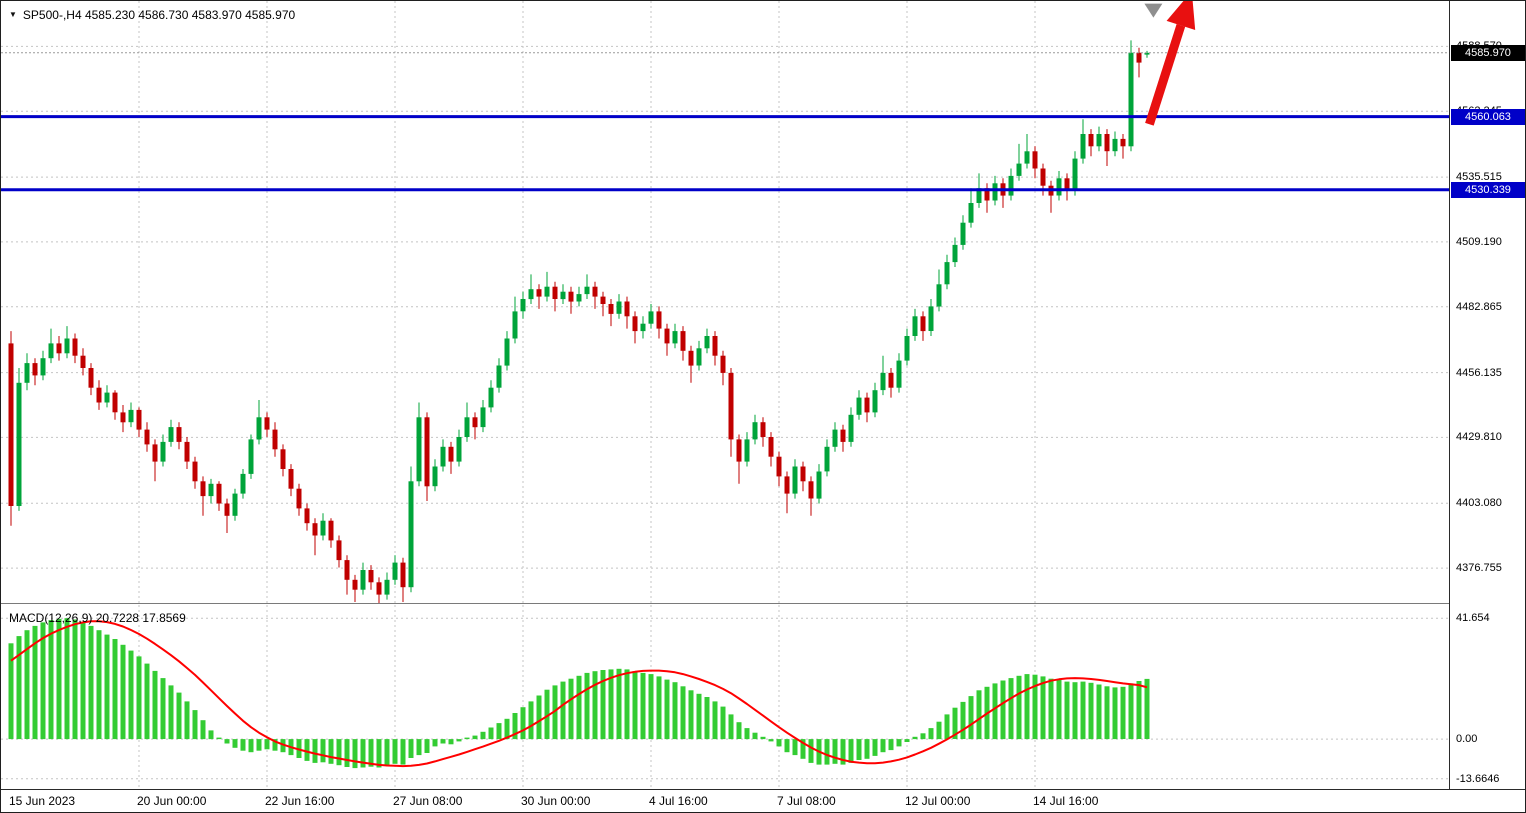  I want to click on level-price-badge: 4560.063, so click(1488, 116).